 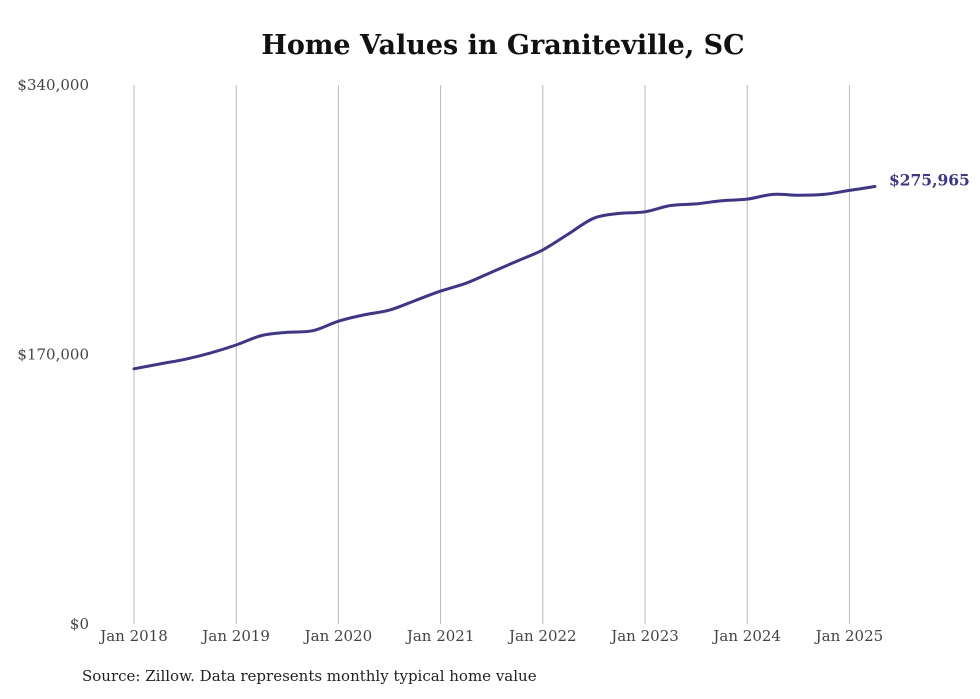 What do you see at coordinates (338, 636) in the screenshot?
I see `x-tick-label: Jan 2020` at bounding box center [338, 636].